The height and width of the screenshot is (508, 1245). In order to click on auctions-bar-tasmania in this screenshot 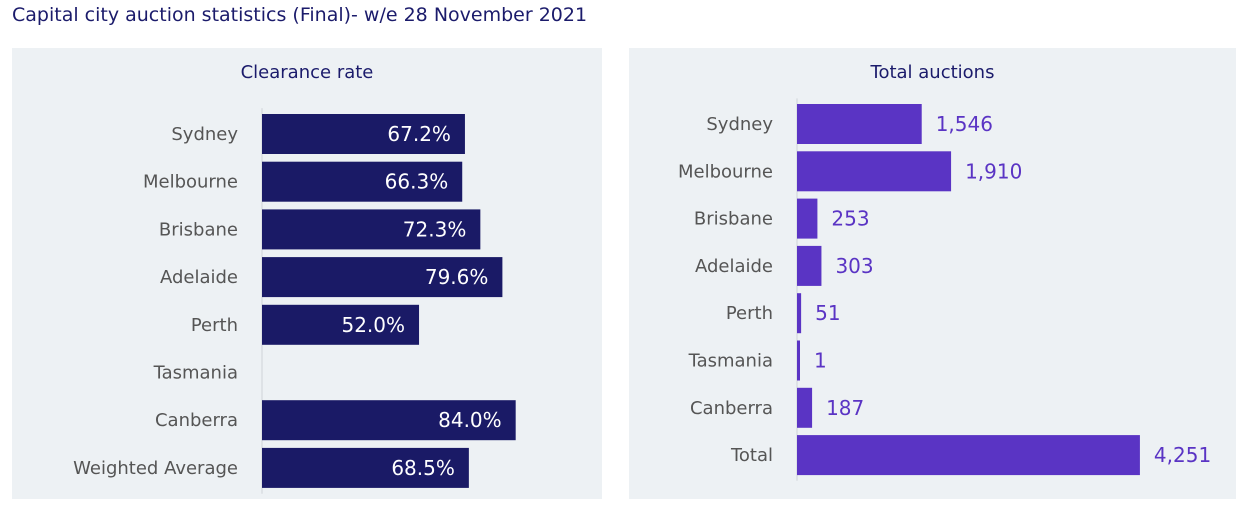, I will do `click(798, 360)`.